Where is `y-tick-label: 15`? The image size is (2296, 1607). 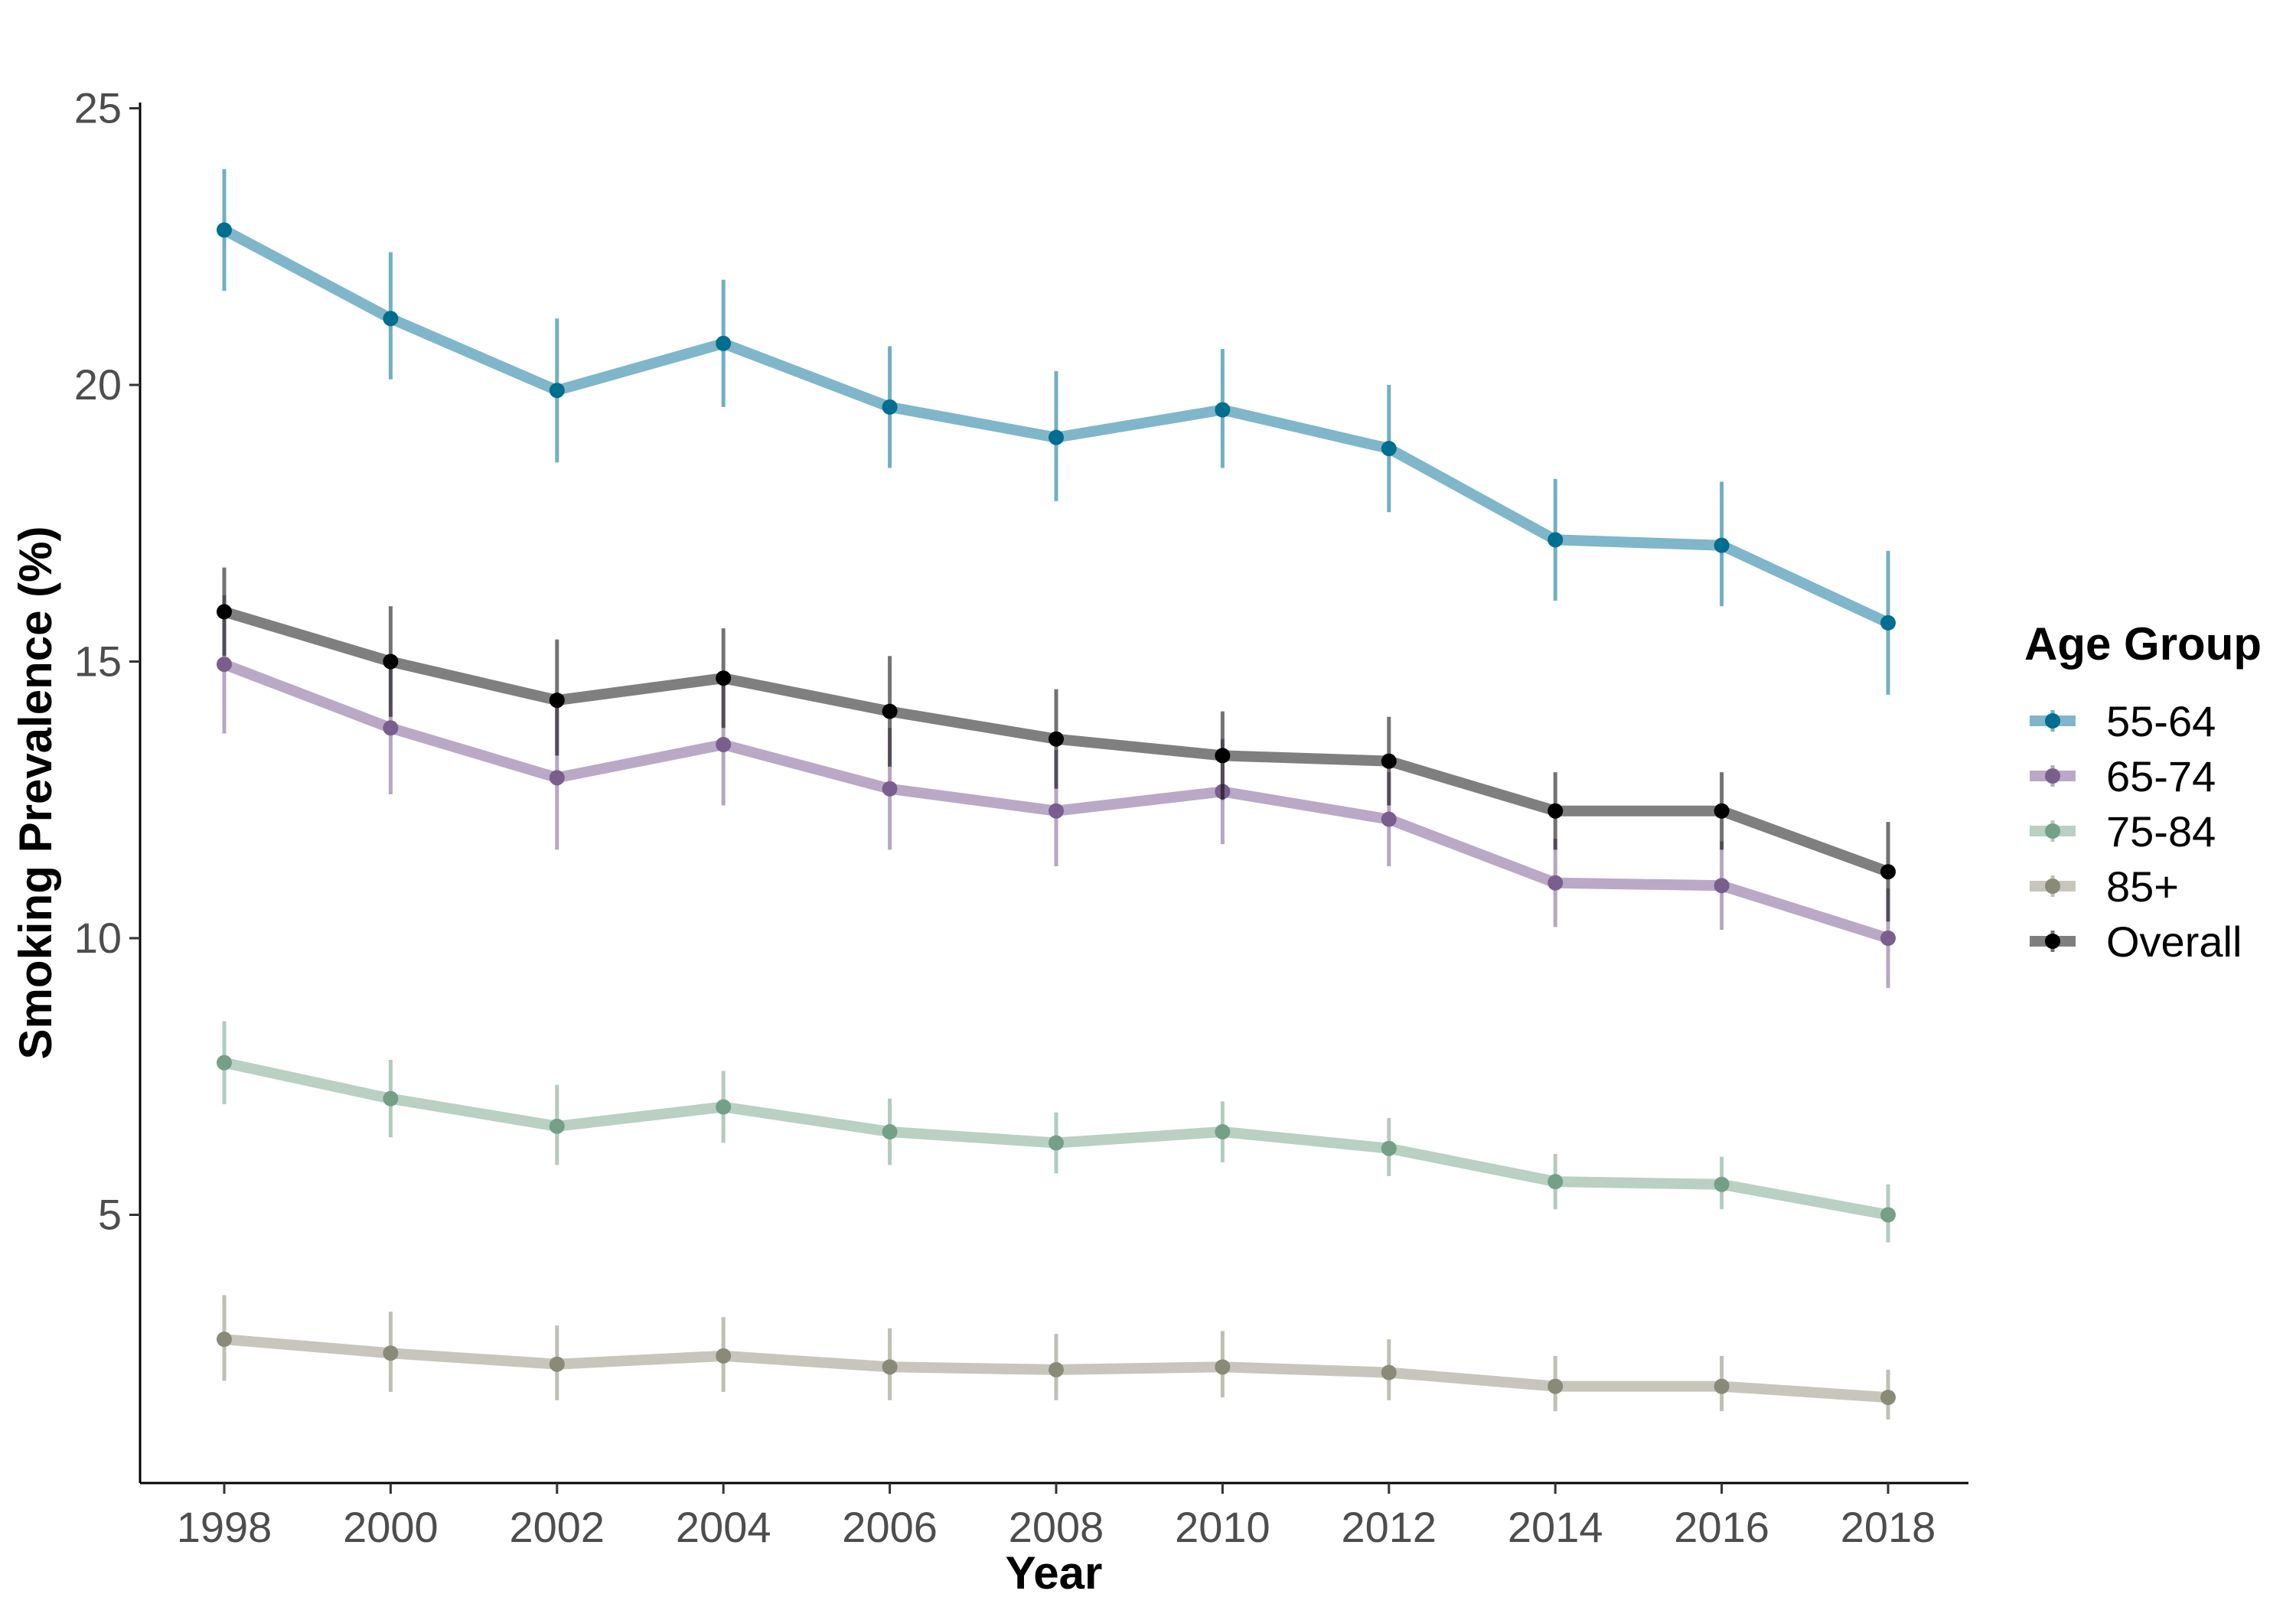
y-tick-label: 15 is located at coordinates (98, 661).